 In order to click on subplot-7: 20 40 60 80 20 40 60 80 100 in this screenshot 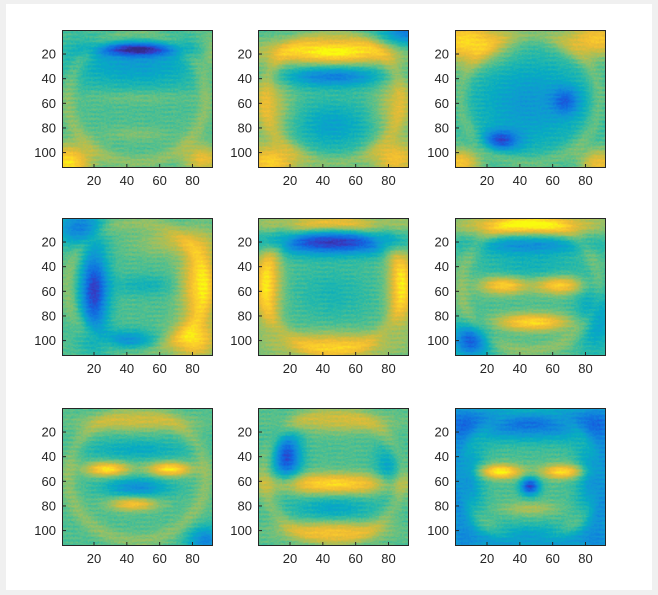, I will do `click(123, 487)`.